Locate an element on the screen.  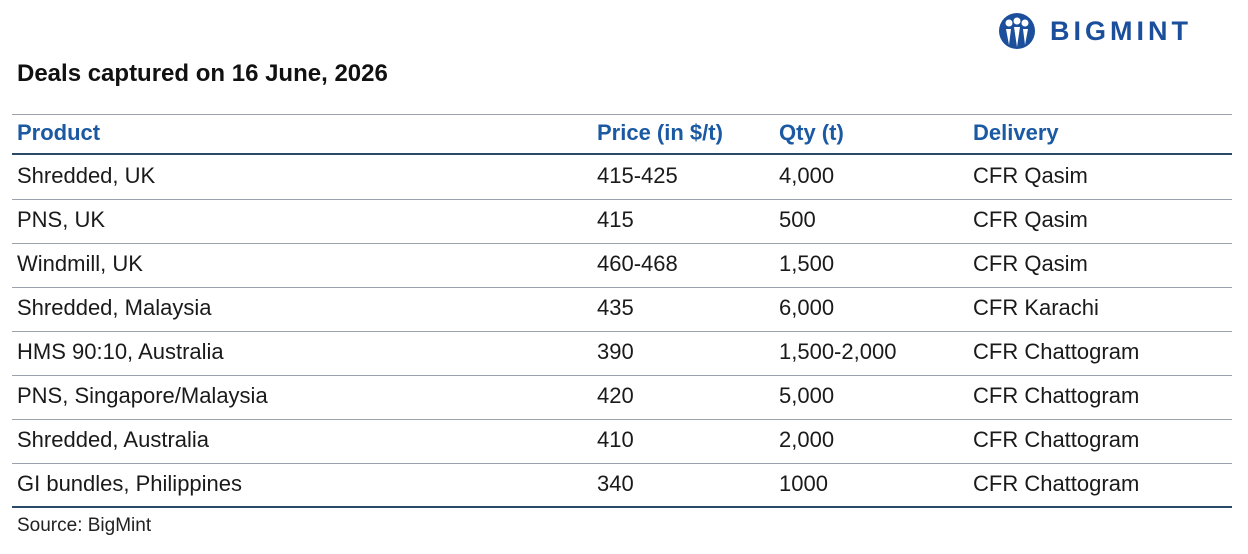
cell: Shredded, Malaysia is located at coordinates (114, 307).